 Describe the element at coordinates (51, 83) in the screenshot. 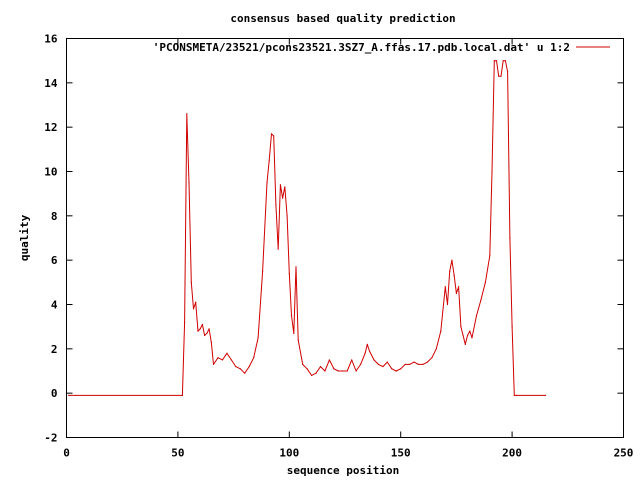

I see `y-tick-label: 14` at that location.